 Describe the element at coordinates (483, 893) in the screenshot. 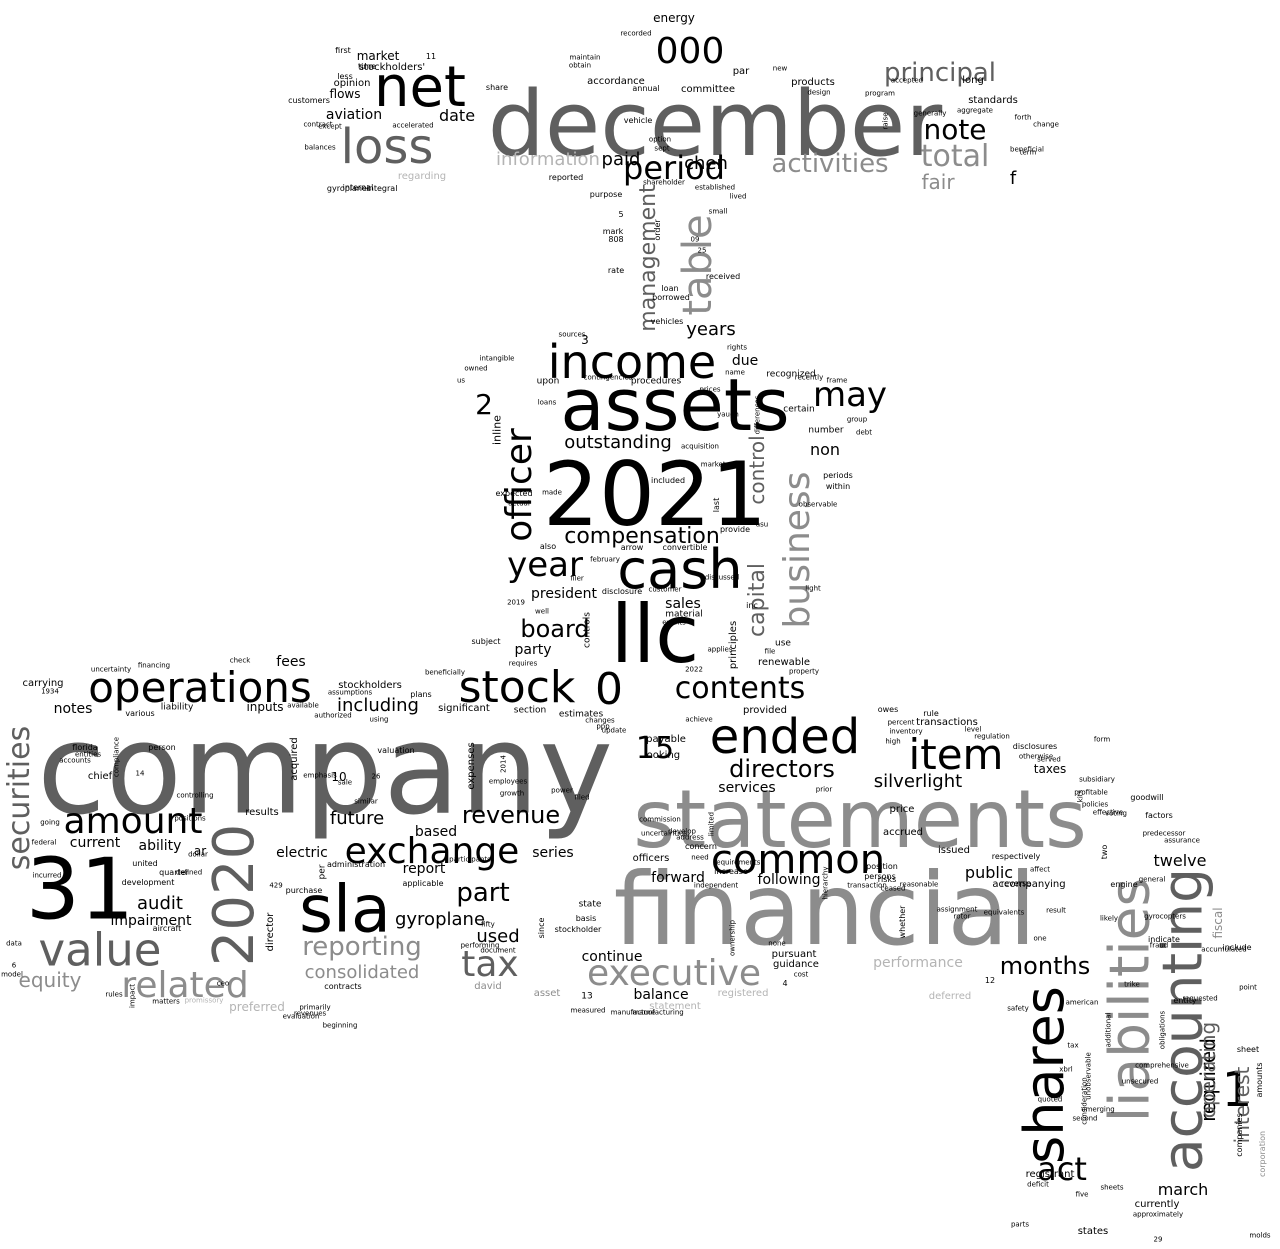

I see `cloud-word-56: part` at that location.